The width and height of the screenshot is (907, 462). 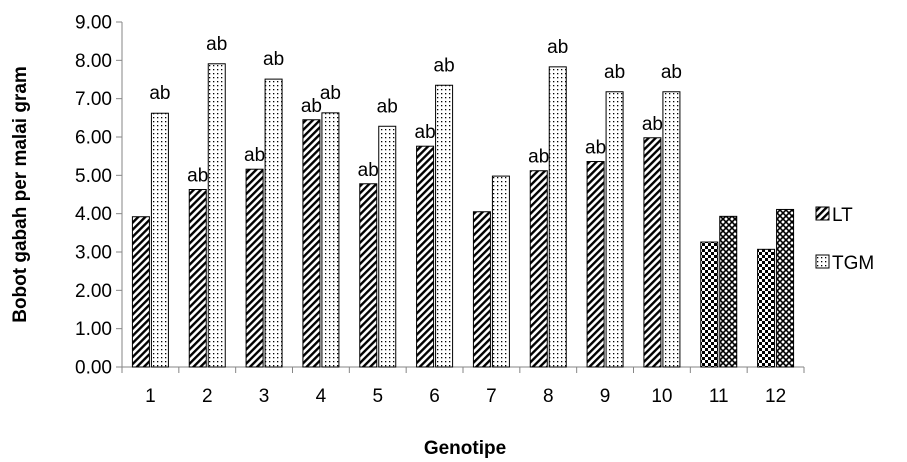 What do you see at coordinates (434, 396) in the screenshot?
I see `x-tick-label: 6` at bounding box center [434, 396].